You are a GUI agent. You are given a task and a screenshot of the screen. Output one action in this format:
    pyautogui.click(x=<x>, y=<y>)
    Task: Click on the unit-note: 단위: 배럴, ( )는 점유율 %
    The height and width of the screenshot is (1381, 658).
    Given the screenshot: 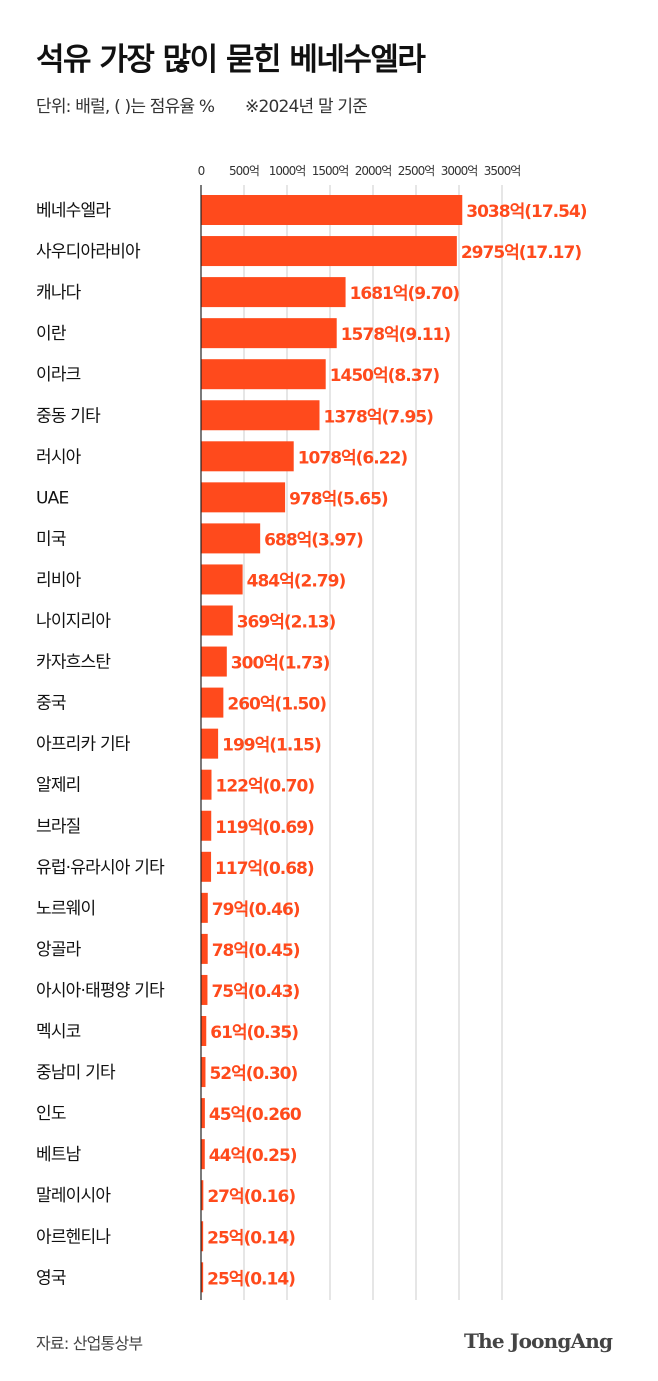 What is the action you would take?
    pyautogui.click(x=125, y=107)
    